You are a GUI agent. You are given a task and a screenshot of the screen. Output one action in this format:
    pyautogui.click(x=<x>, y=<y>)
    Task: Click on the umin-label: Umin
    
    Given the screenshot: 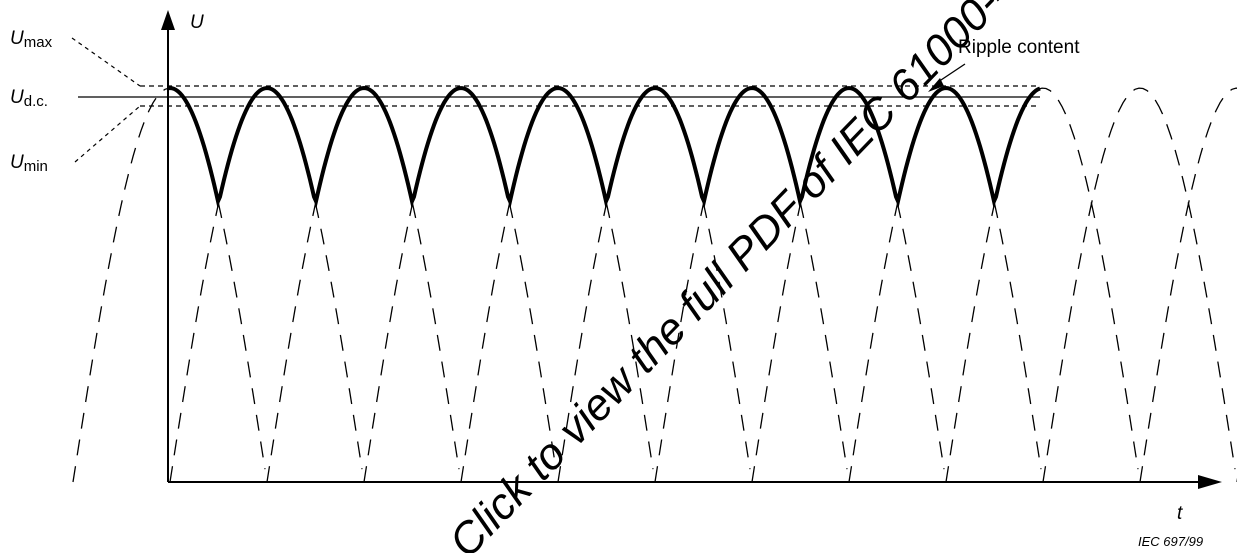 What is the action you would take?
    pyautogui.click(x=29, y=163)
    